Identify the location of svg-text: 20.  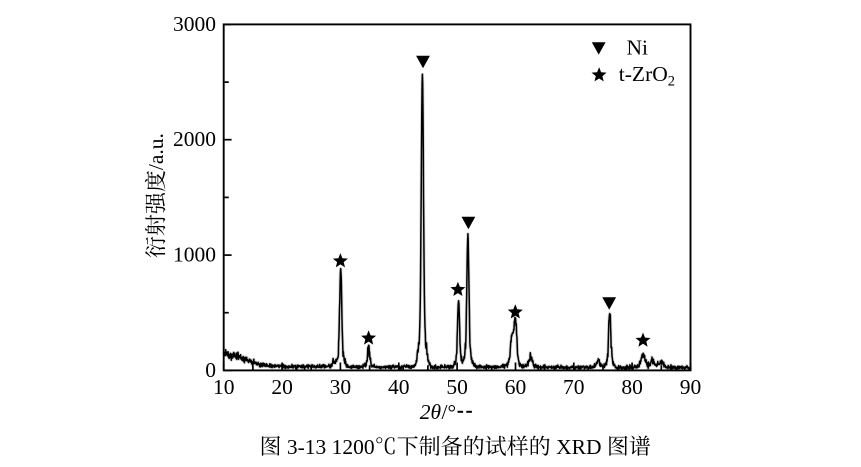
(282, 387).